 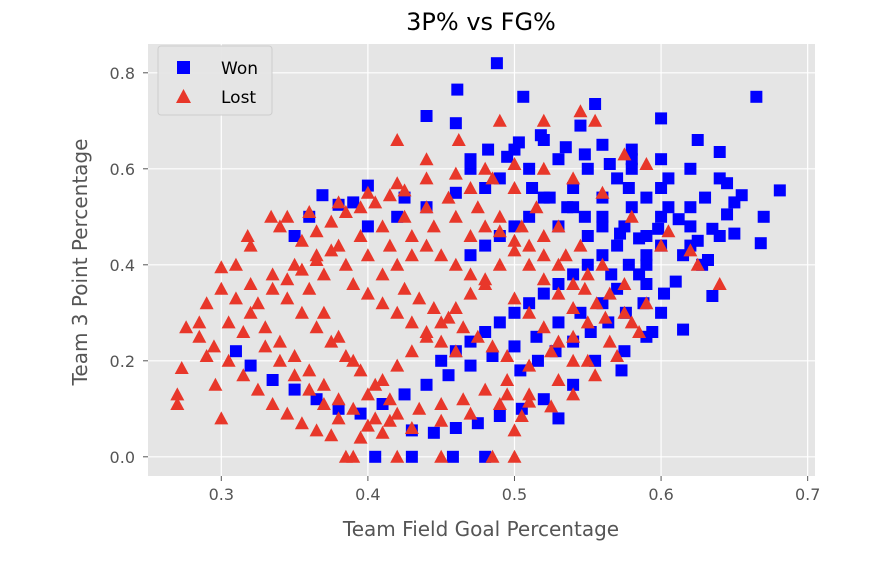 What do you see at coordinates (221, 494) in the screenshot?
I see `x-tick-label: 0.3` at bounding box center [221, 494].